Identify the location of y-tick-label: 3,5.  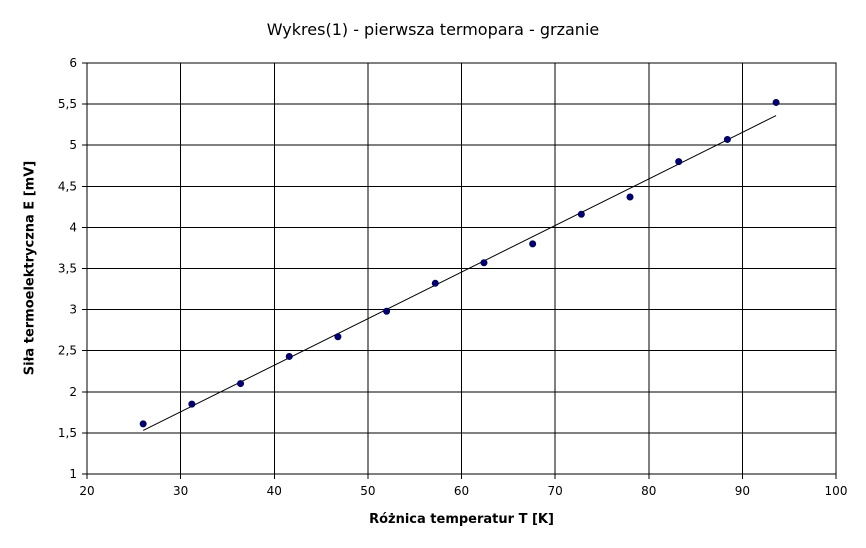
(67, 269).